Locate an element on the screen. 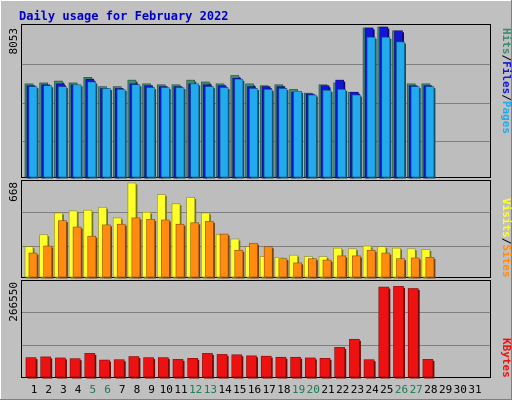  x-tick-label: 11 is located at coordinates (180, 389).